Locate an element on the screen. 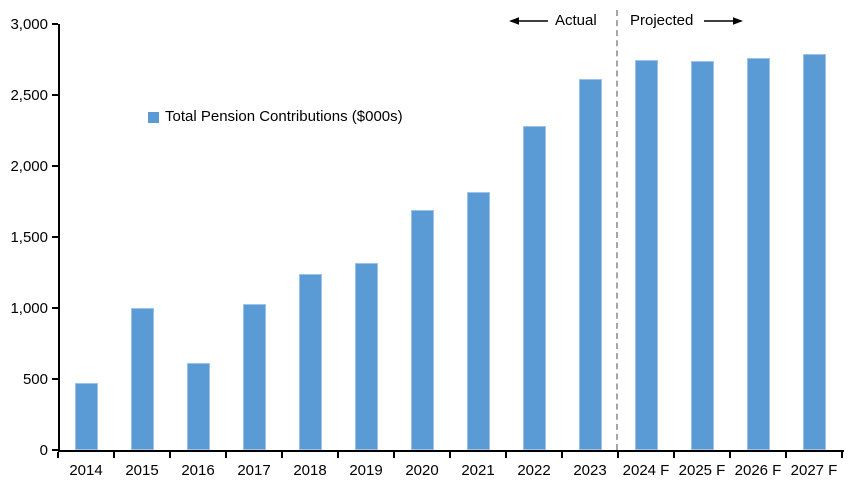  x-tick-label-2014: 2014 is located at coordinates (86, 470).